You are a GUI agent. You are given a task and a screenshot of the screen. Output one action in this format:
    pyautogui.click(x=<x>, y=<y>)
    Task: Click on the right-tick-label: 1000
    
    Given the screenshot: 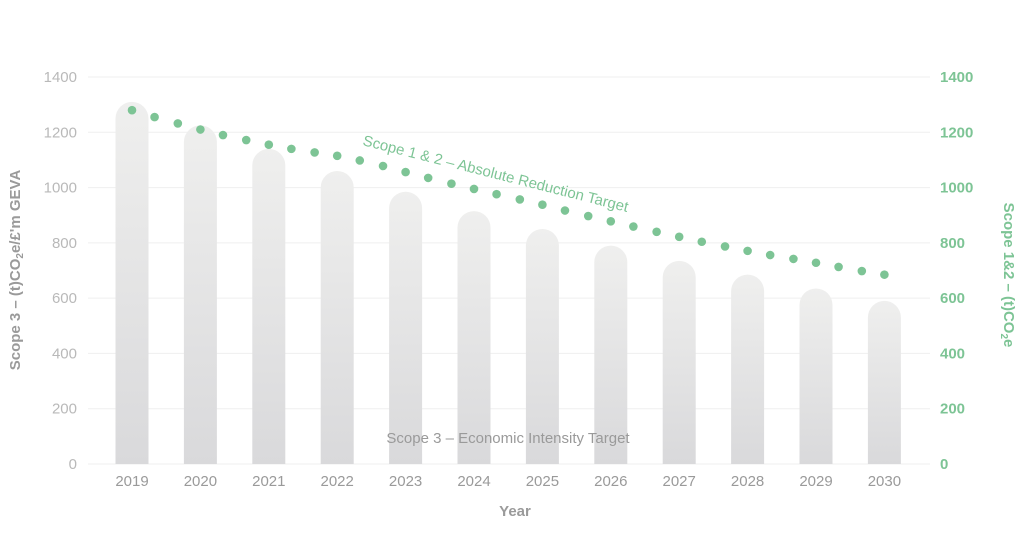 What is the action you would take?
    pyautogui.click(x=956, y=188)
    